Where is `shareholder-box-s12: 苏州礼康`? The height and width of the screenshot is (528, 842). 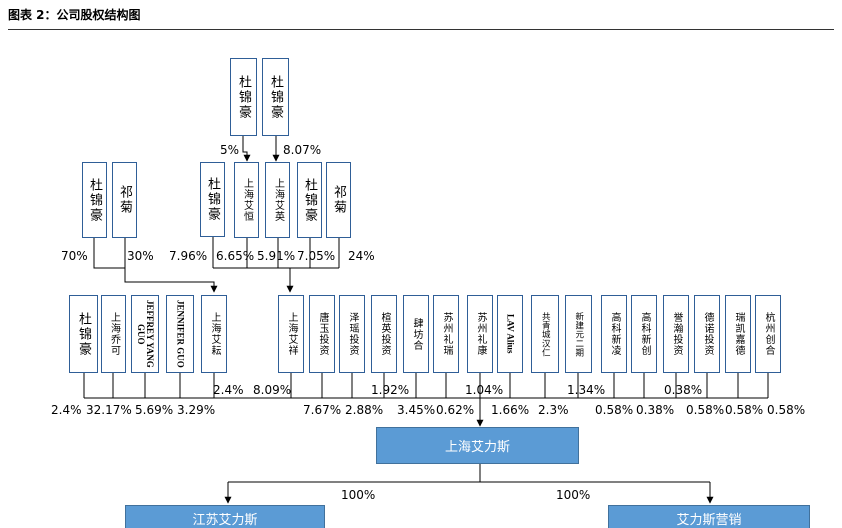 shareholder-box-s12: 苏州礼康 is located at coordinates (480, 334).